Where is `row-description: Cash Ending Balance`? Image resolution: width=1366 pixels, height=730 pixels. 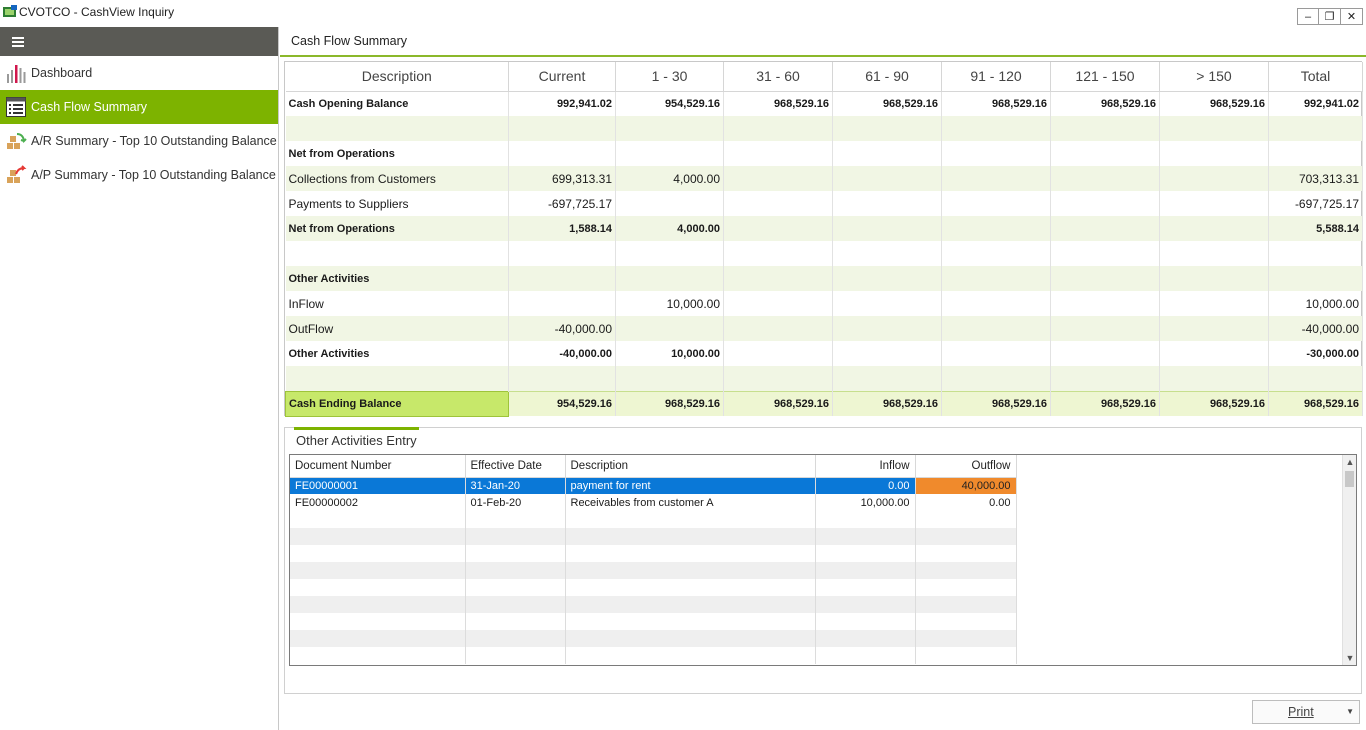 row-description: Cash Ending Balance is located at coordinates (397, 403).